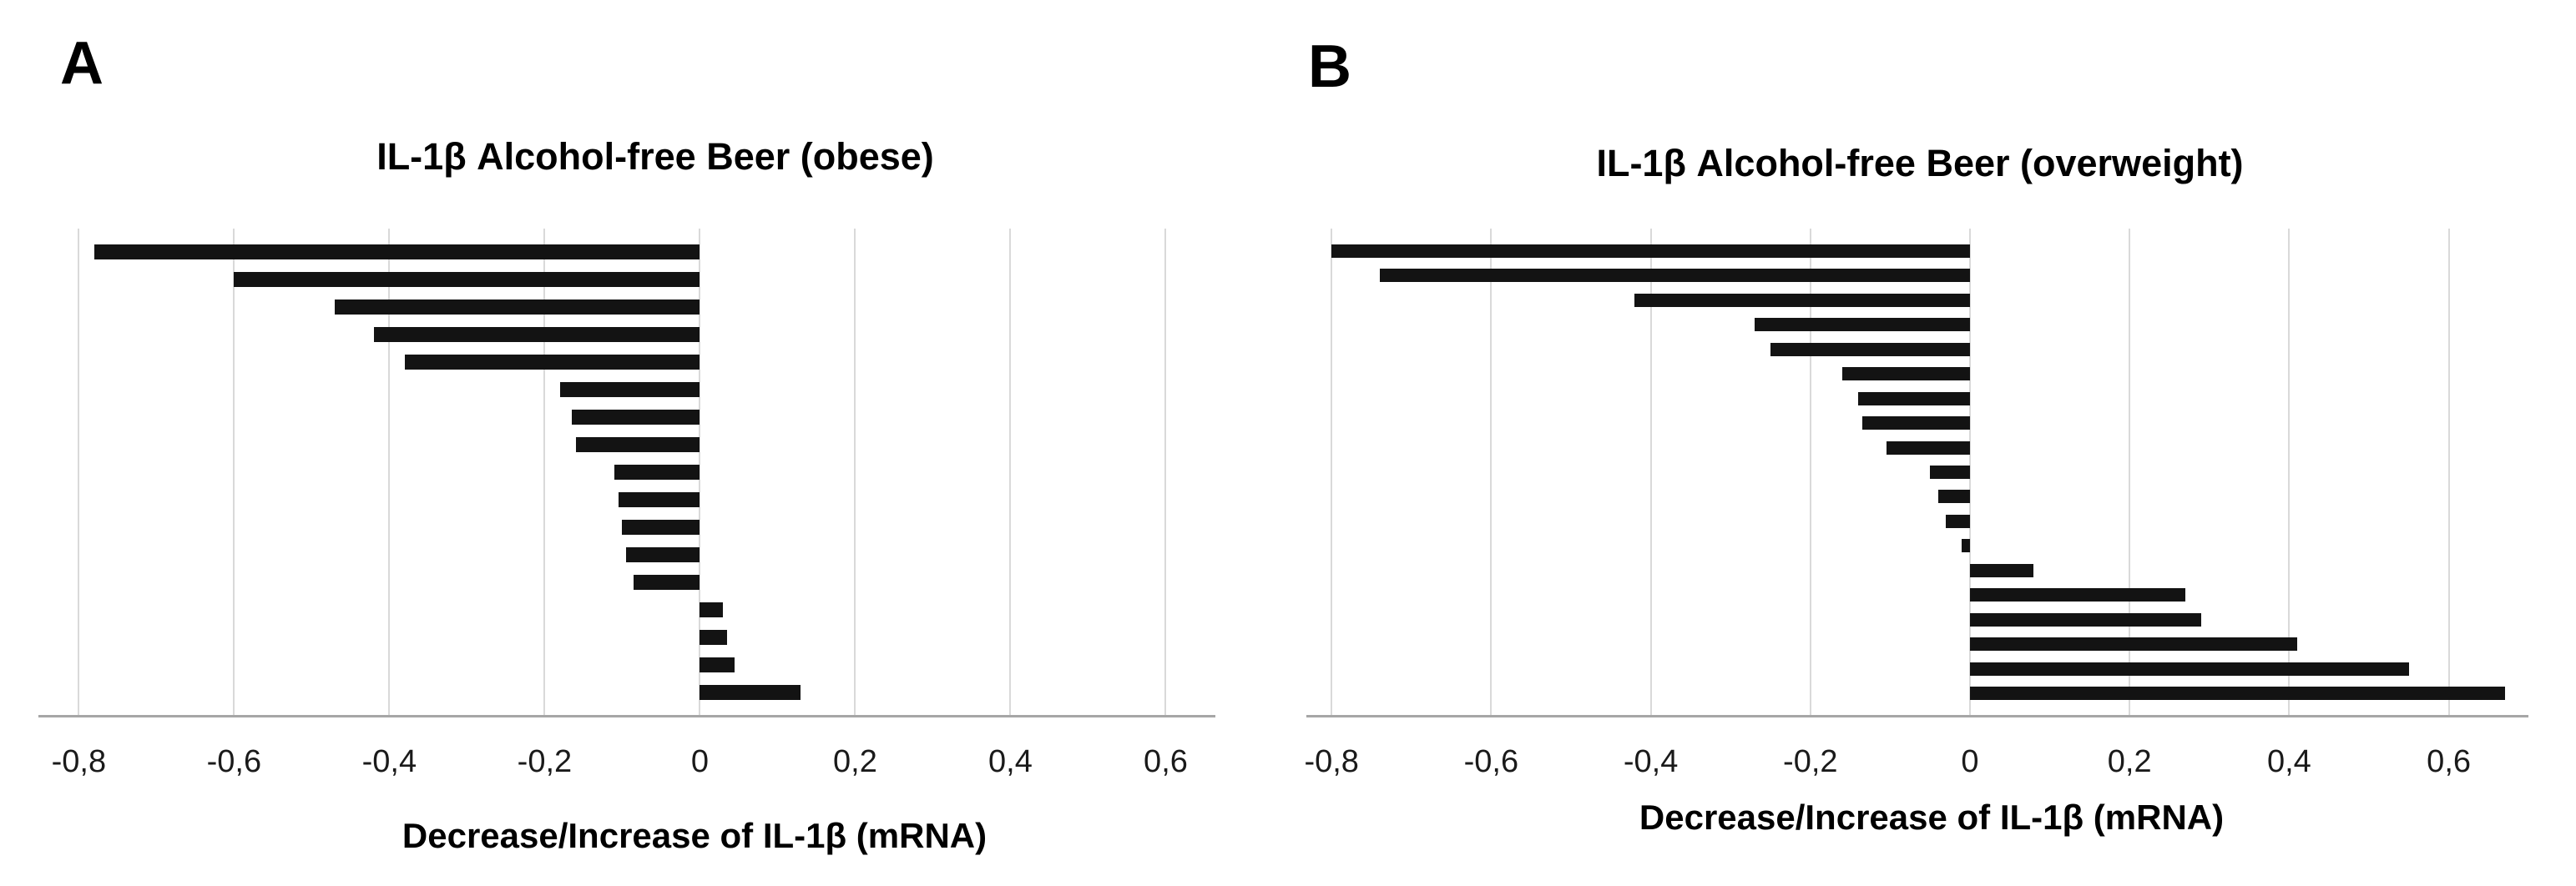  I want to click on x-axis-tick-row-B: -0,8 -0,6 -0,4 -0,2 0 0,2 0,4 0,6, so click(1932, 767).